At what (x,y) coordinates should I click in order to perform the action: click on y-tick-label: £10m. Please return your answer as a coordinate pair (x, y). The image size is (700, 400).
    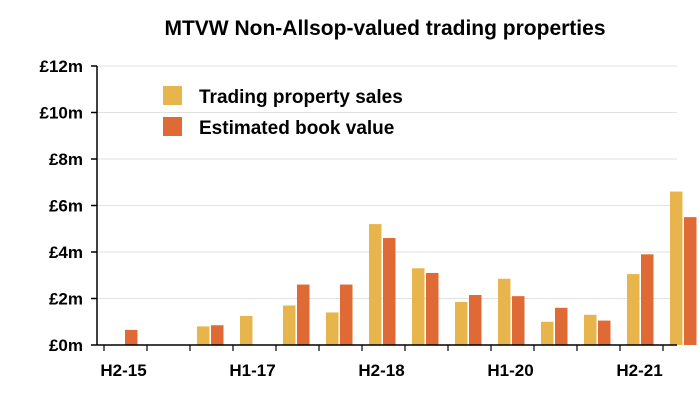
    Looking at the image, I should click on (61, 113).